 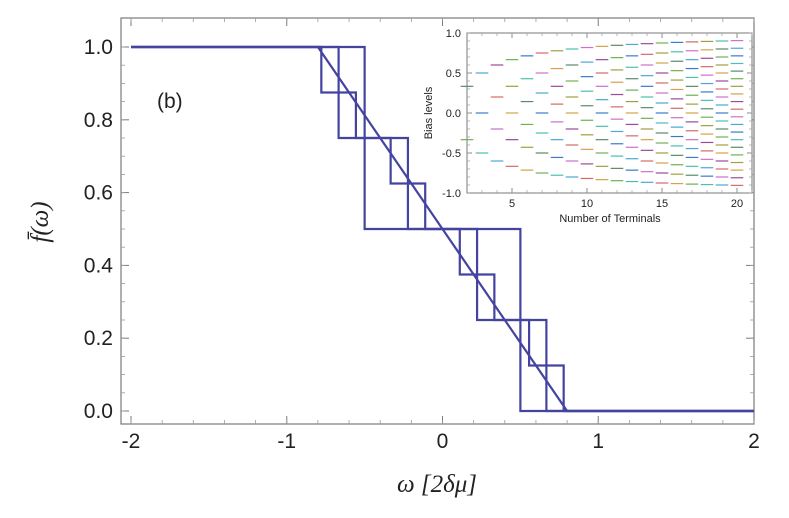 What do you see at coordinates (754, 441) in the screenshot?
I see `x-tick-label-4: 2` at bounding box center [754, 441].